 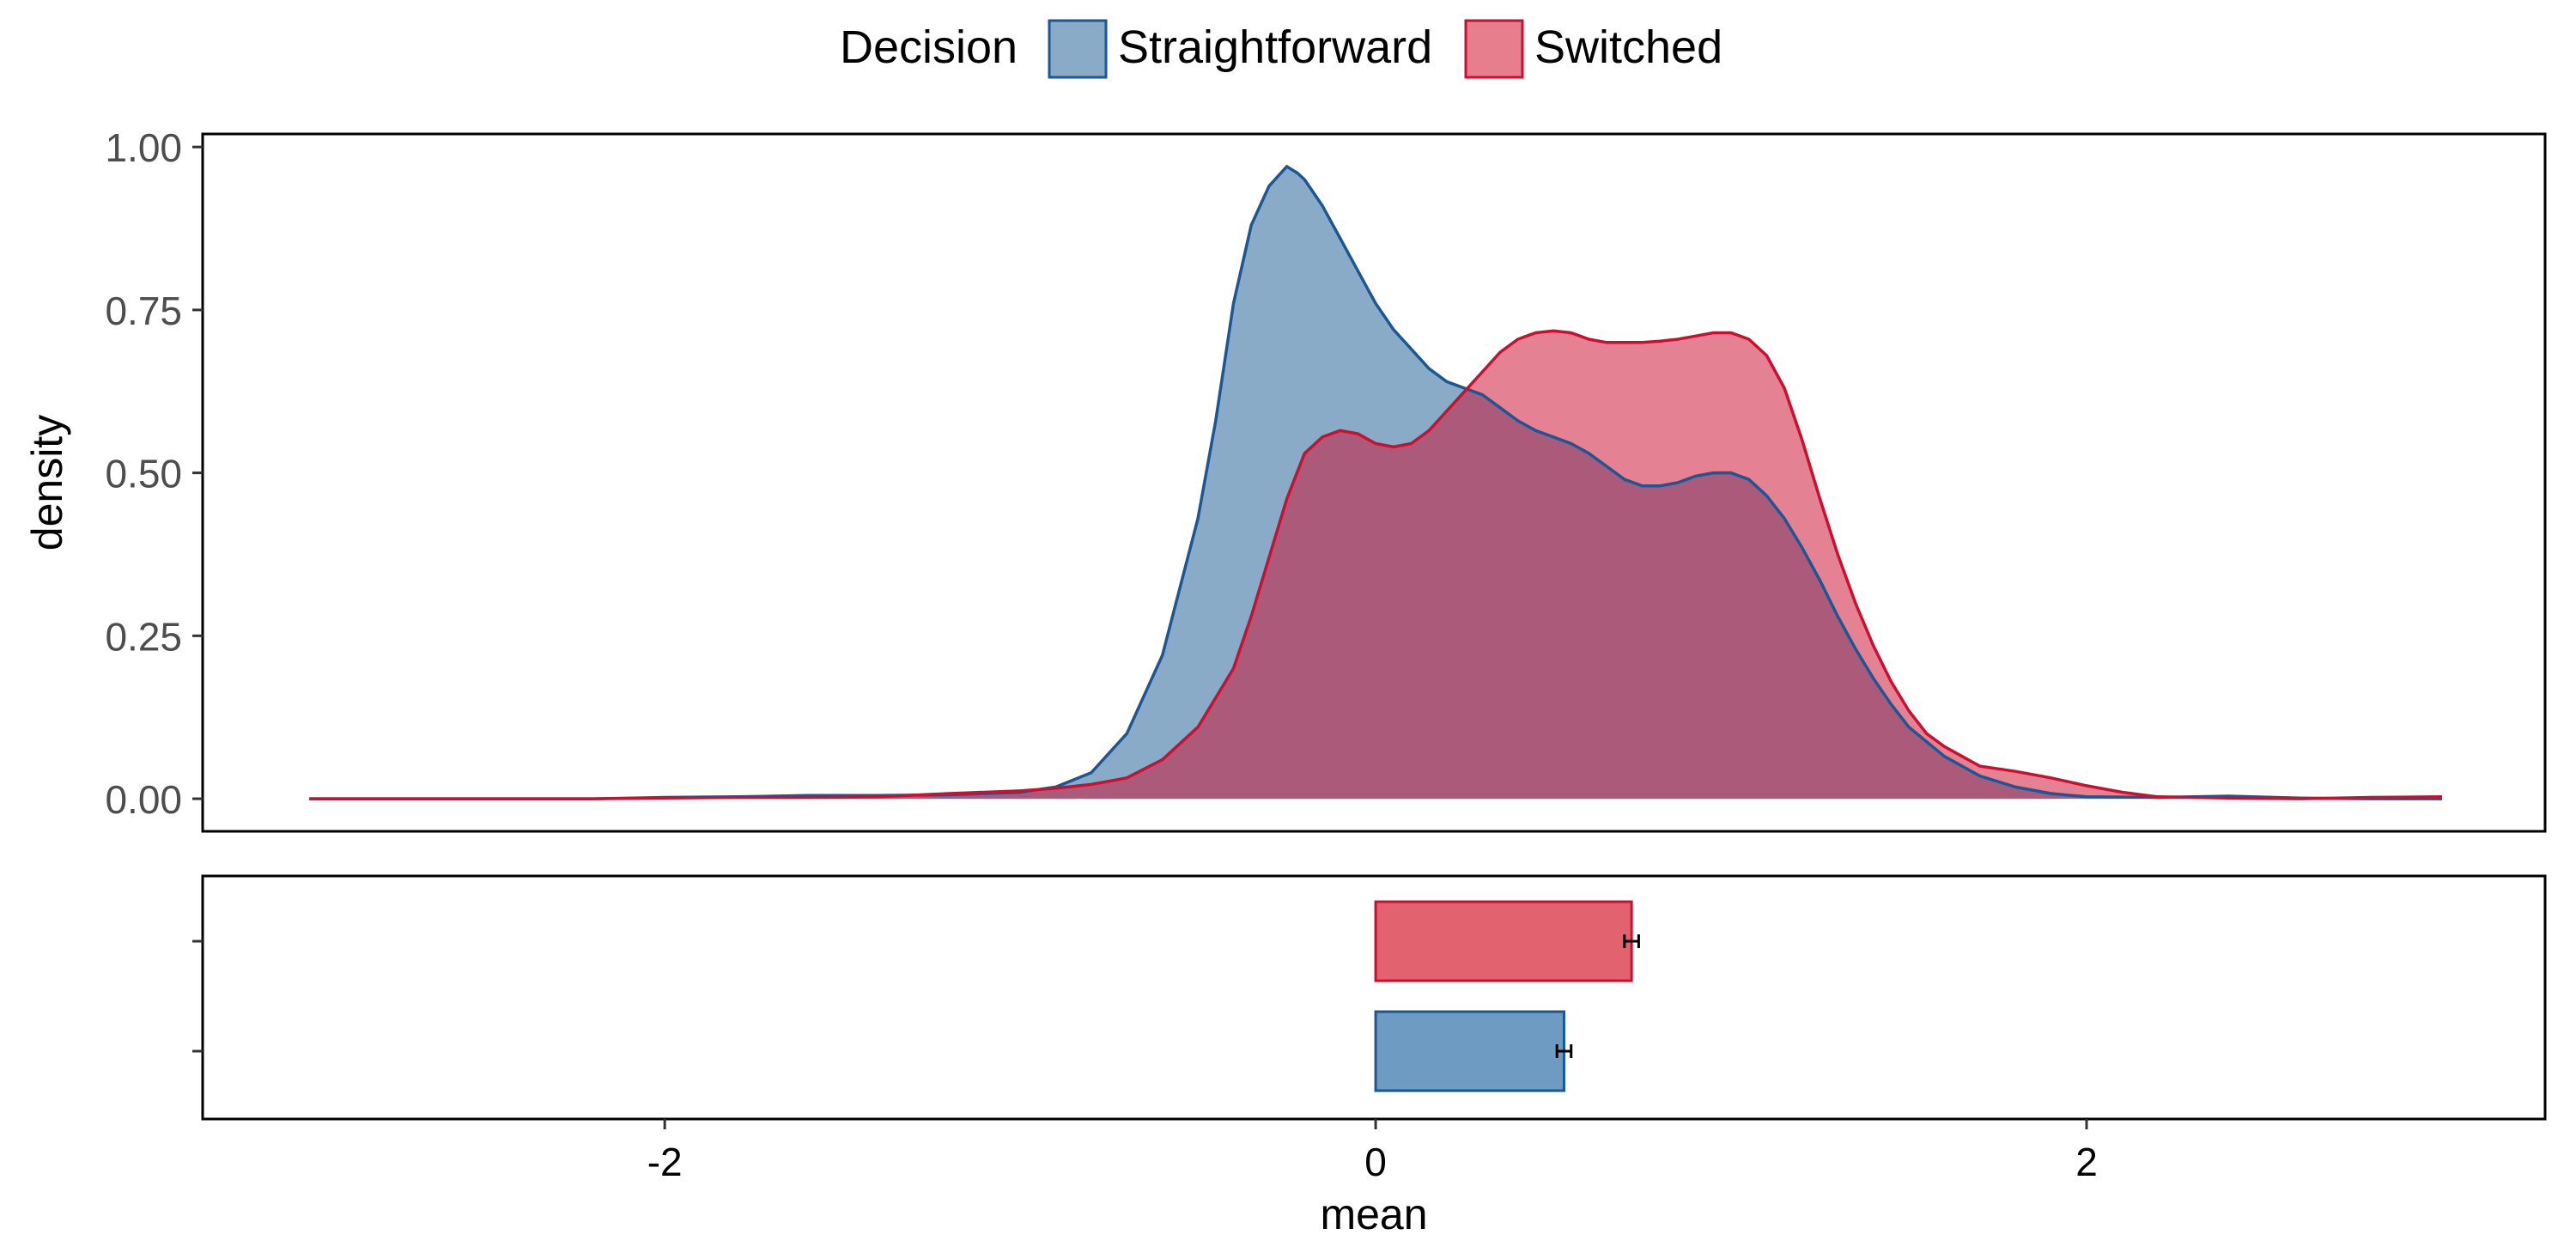 What do you see at coordinates (143, 636) in the screenshot?
I see `density-y-tick-label: 0.25` at bounding box center [143, 636].